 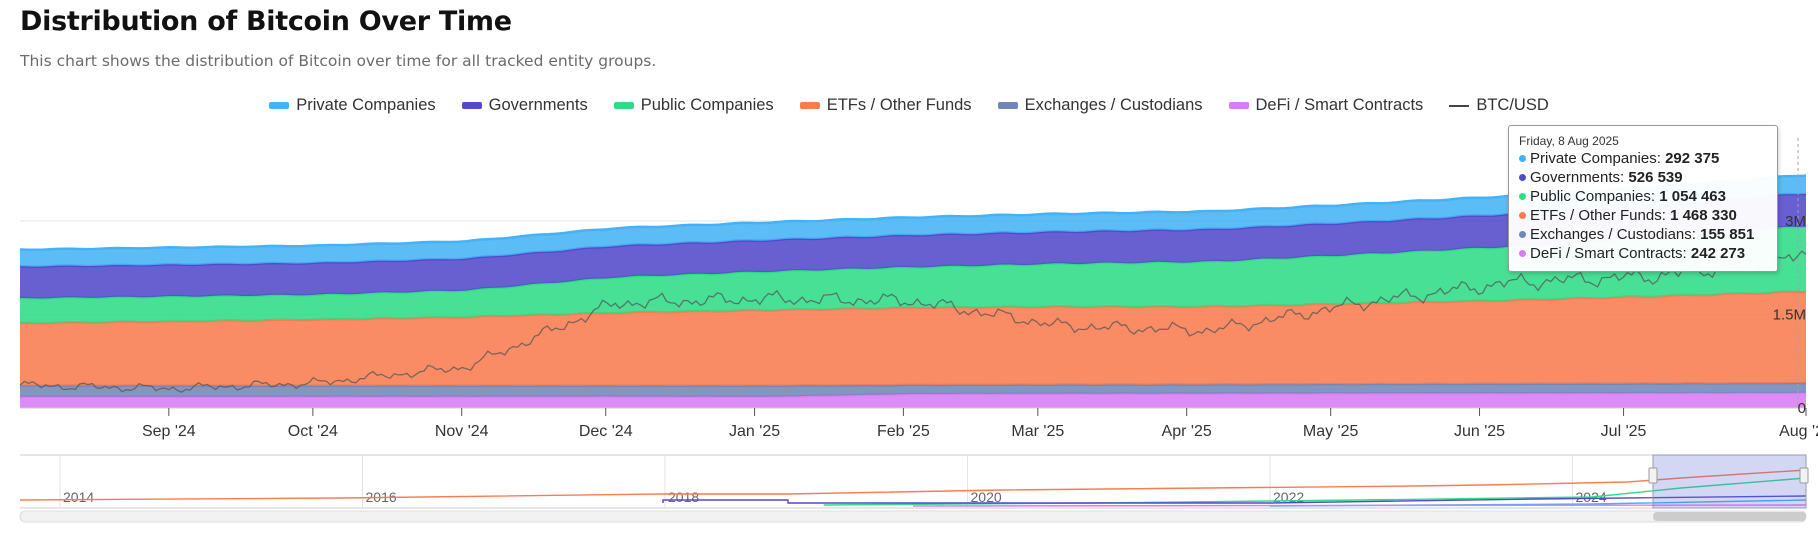 I want to click on legend-item-private-companies: Private Companies, so click(x=352, y=105).